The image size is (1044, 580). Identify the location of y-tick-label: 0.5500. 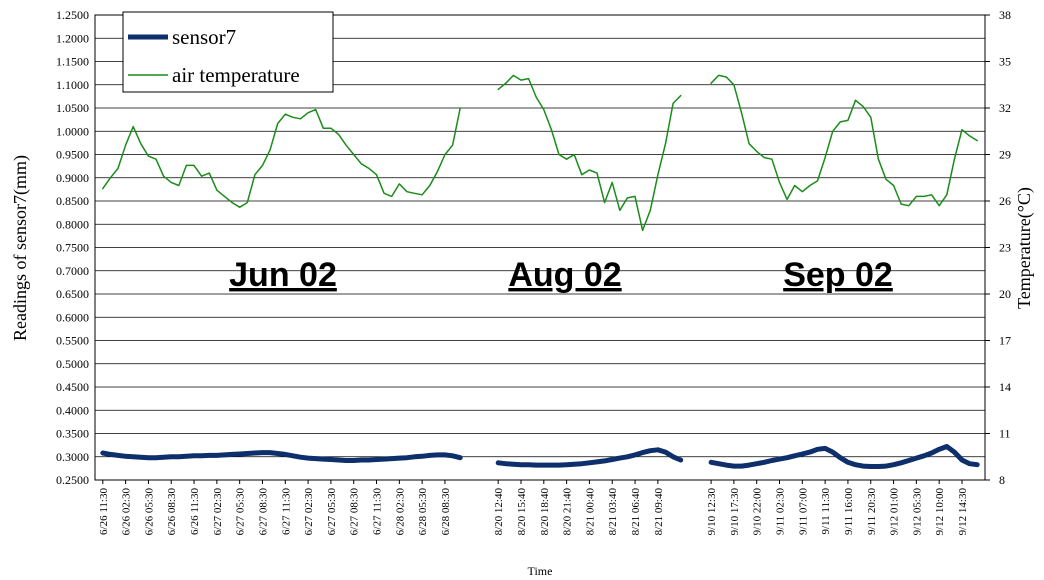
(72, 341).